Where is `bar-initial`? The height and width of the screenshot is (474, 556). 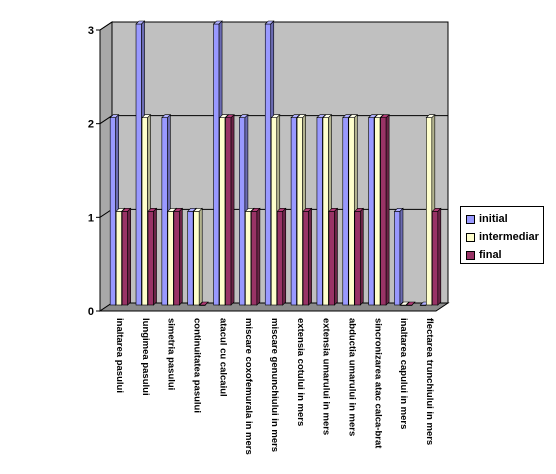
bar-initial is located at coordinates (398, 256).